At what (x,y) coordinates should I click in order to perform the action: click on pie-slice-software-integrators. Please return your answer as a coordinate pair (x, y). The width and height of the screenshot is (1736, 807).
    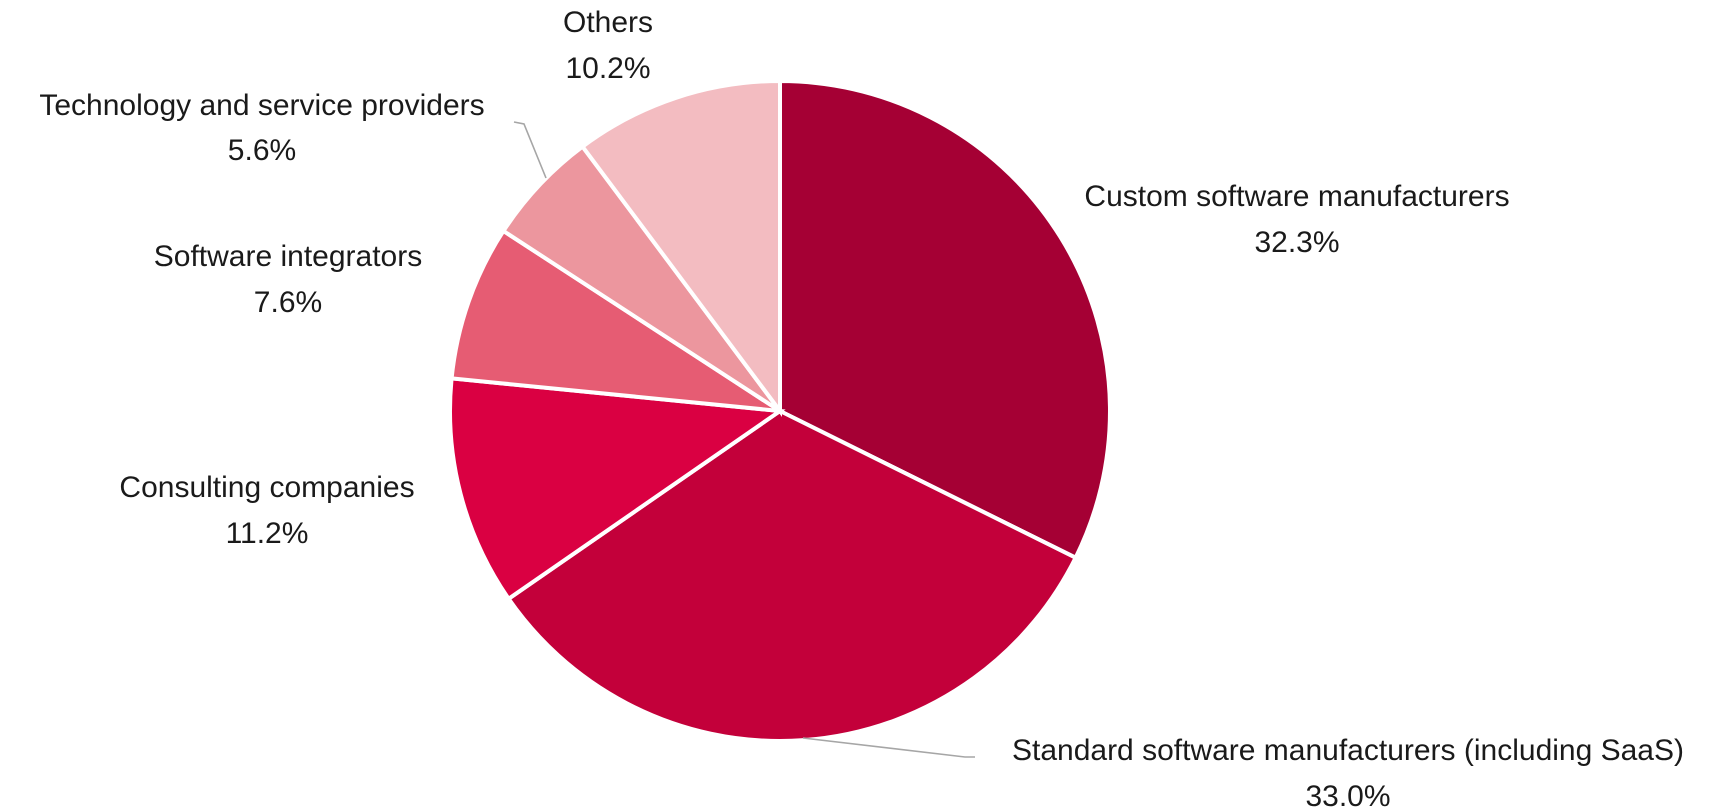
    Looking at the image, I should click on (615, 320).